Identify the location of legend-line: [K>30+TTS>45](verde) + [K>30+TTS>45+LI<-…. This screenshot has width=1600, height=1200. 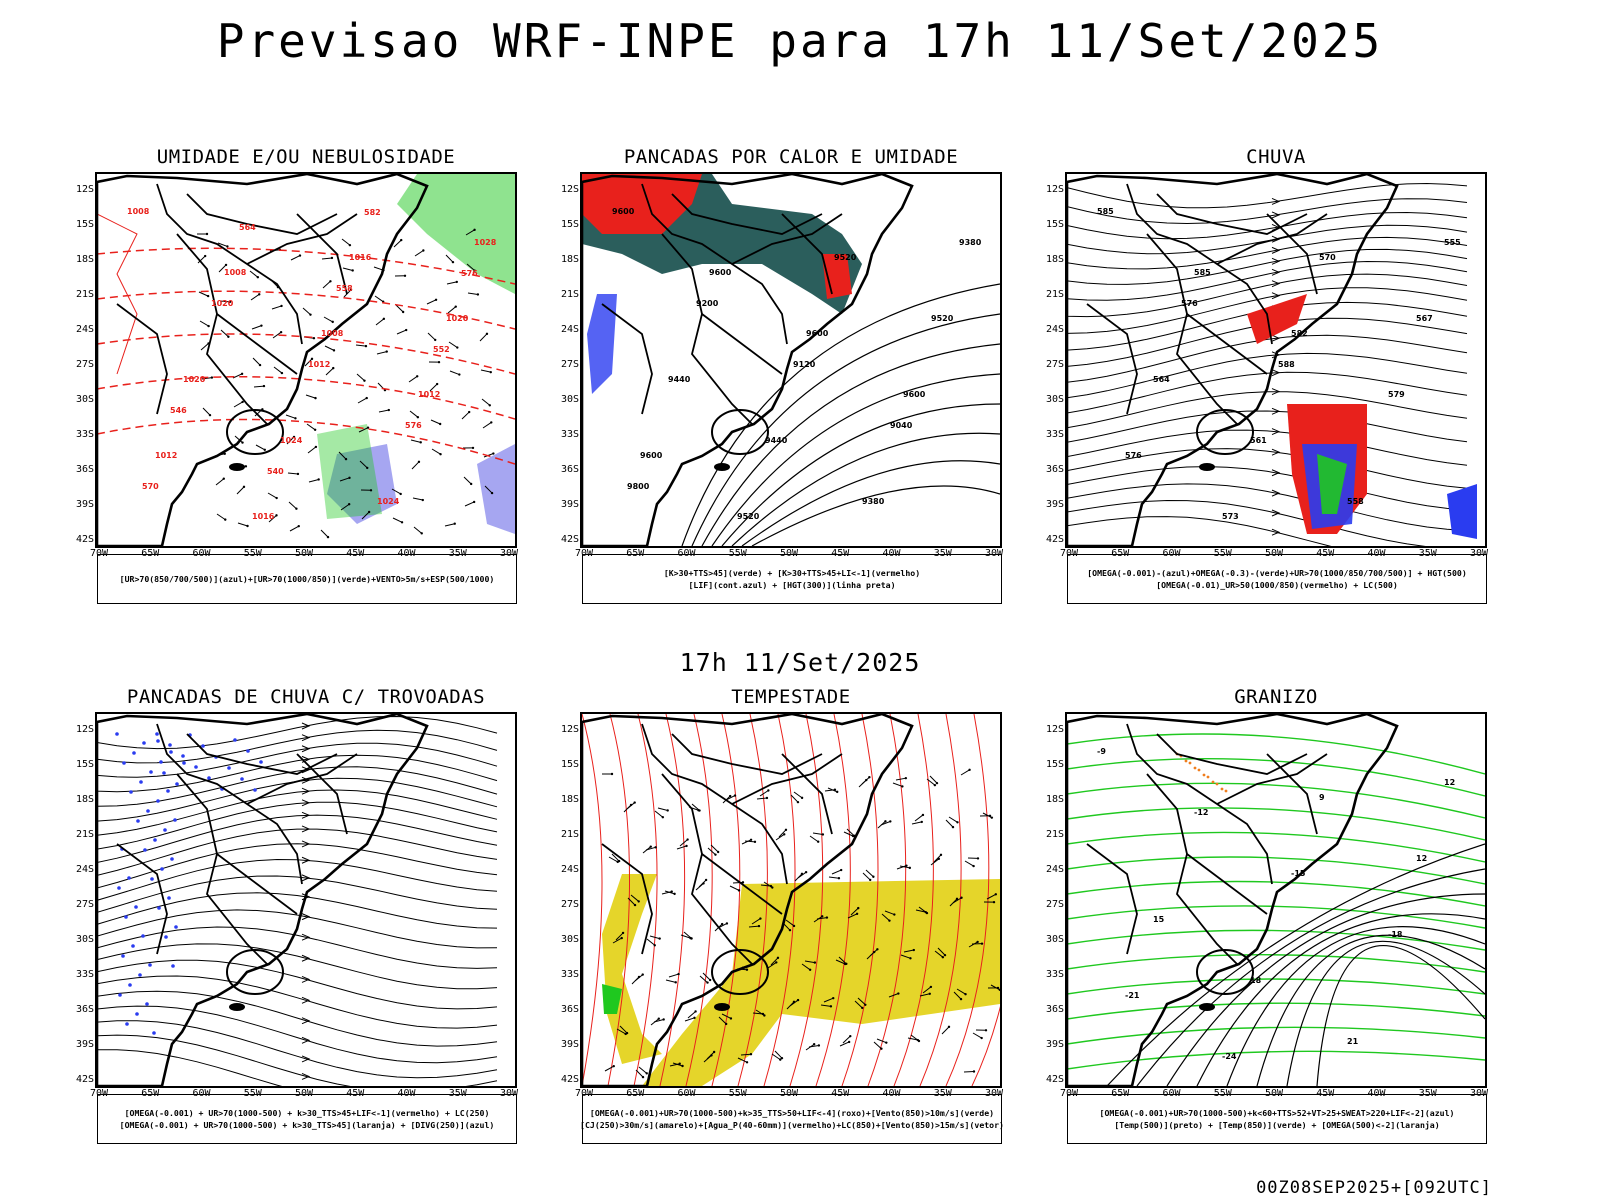
(792, 573).